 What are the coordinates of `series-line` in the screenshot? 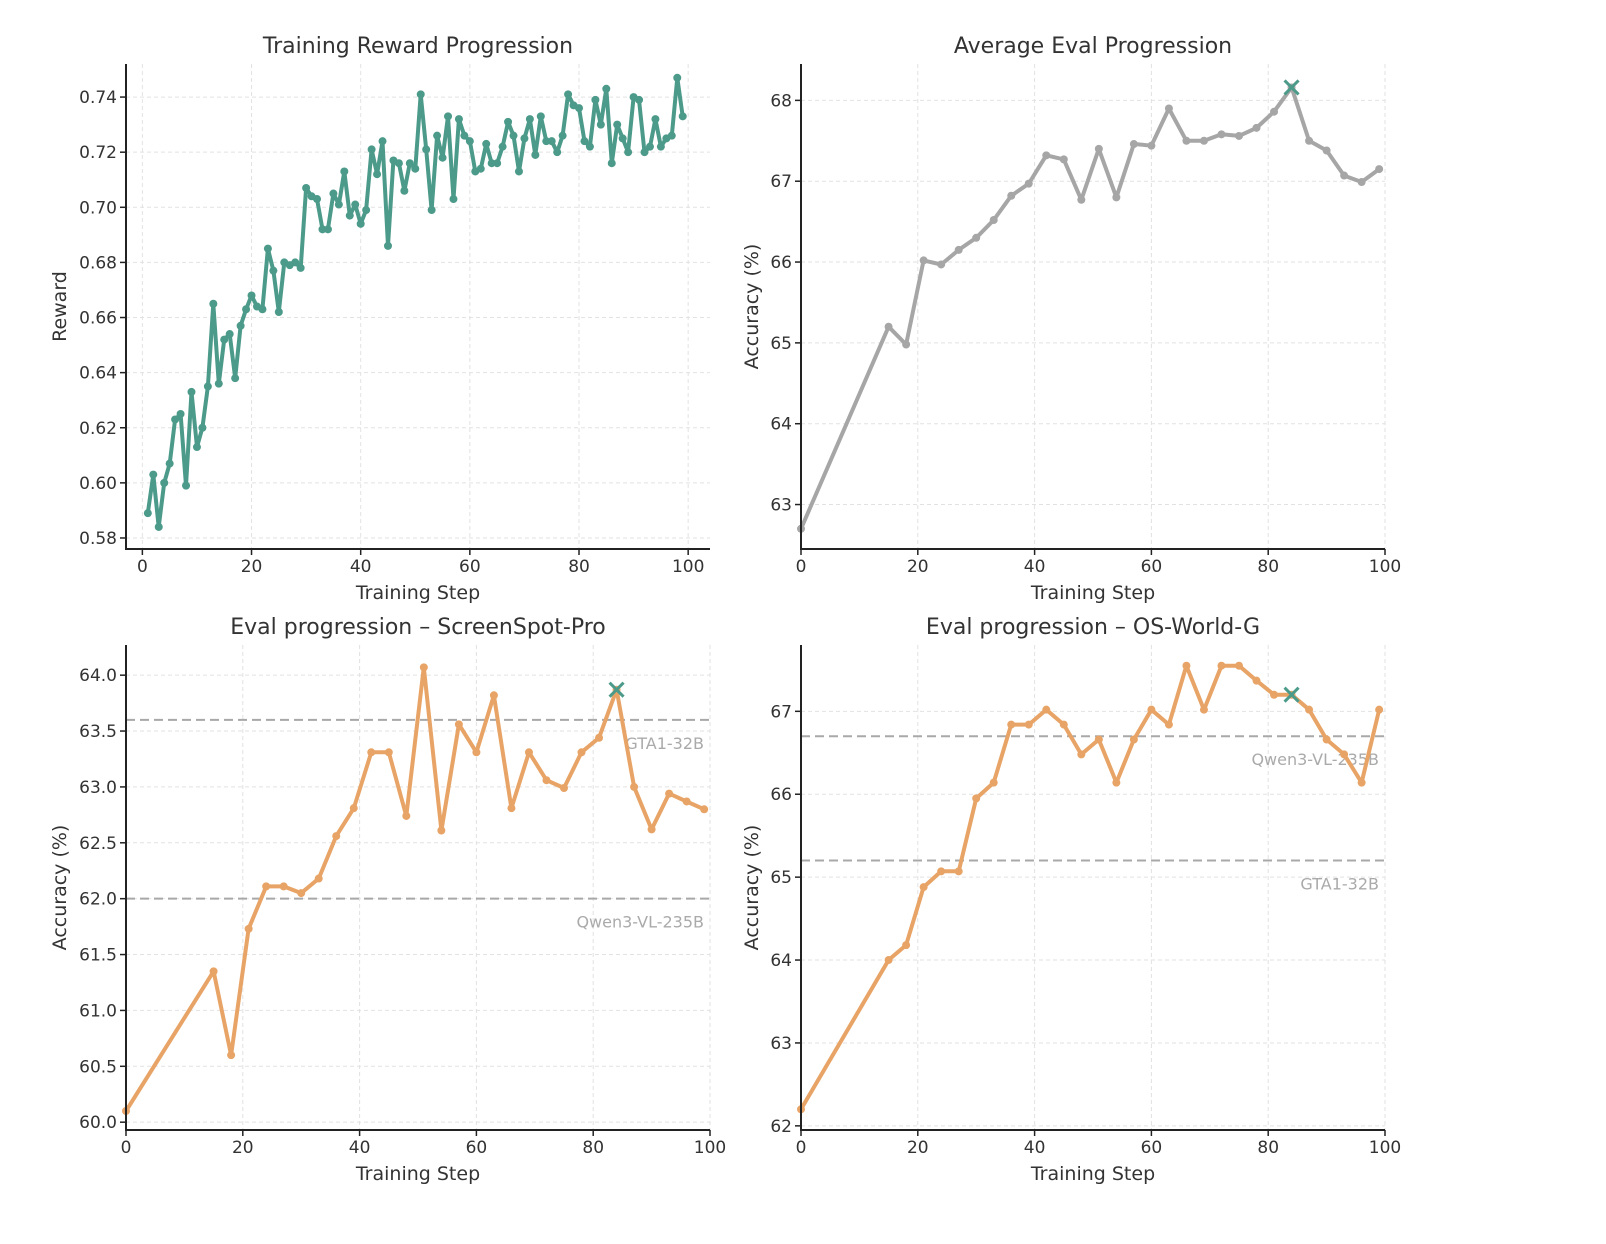 It's located at (415, 302).